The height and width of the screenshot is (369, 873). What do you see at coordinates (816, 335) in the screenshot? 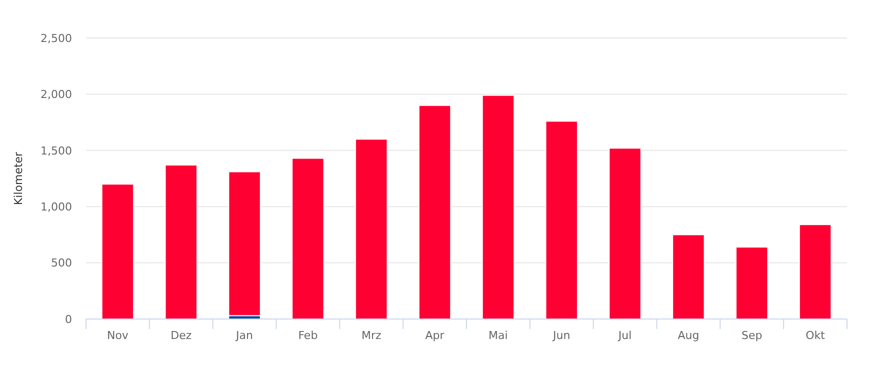
I see `x-tick-label: Okt` at bounding box center [816, 335].